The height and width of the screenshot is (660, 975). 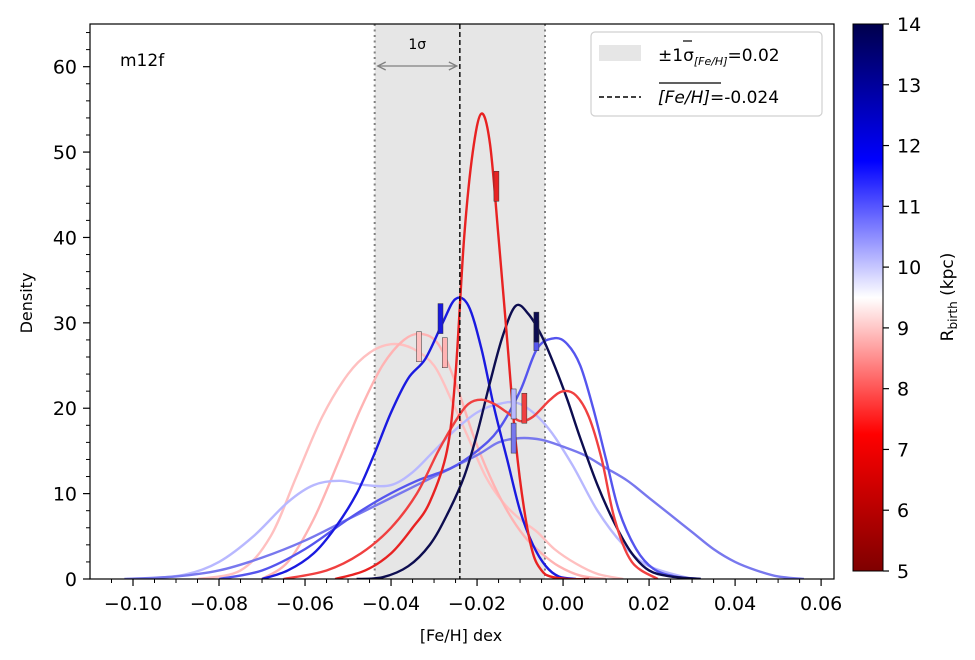 What do you see at coordinates (563, 604) in the screenshot?
I see `x-tick-label: 0.00` at bounding box center [563, 604].